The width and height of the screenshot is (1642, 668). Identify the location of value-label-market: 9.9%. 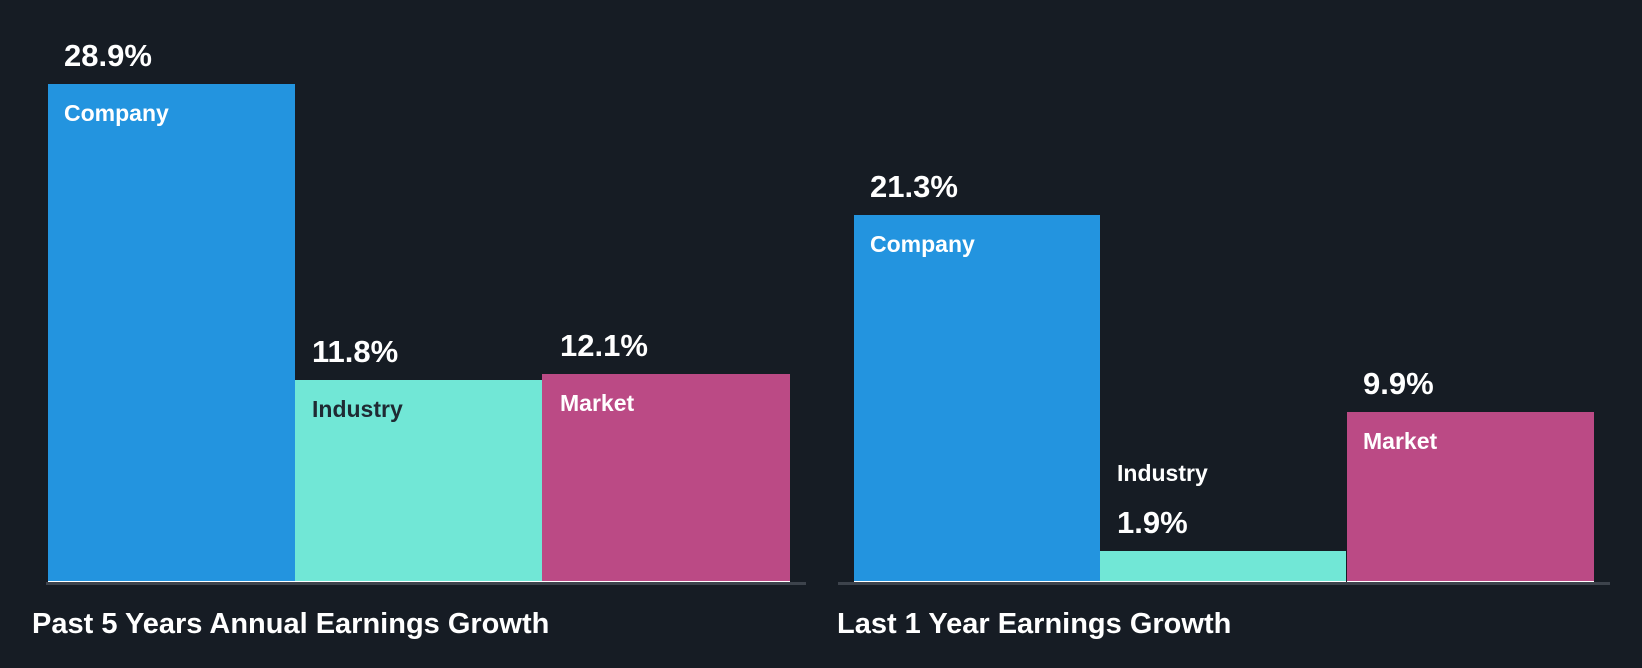
(1398, 383).